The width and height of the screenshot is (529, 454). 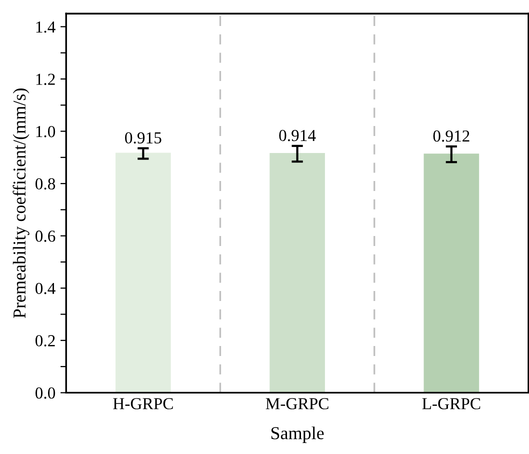 What do you see at coordinates (451, 136) in the screenshot?
I see `data-label: 0.912` at bounding box center [451, 136].